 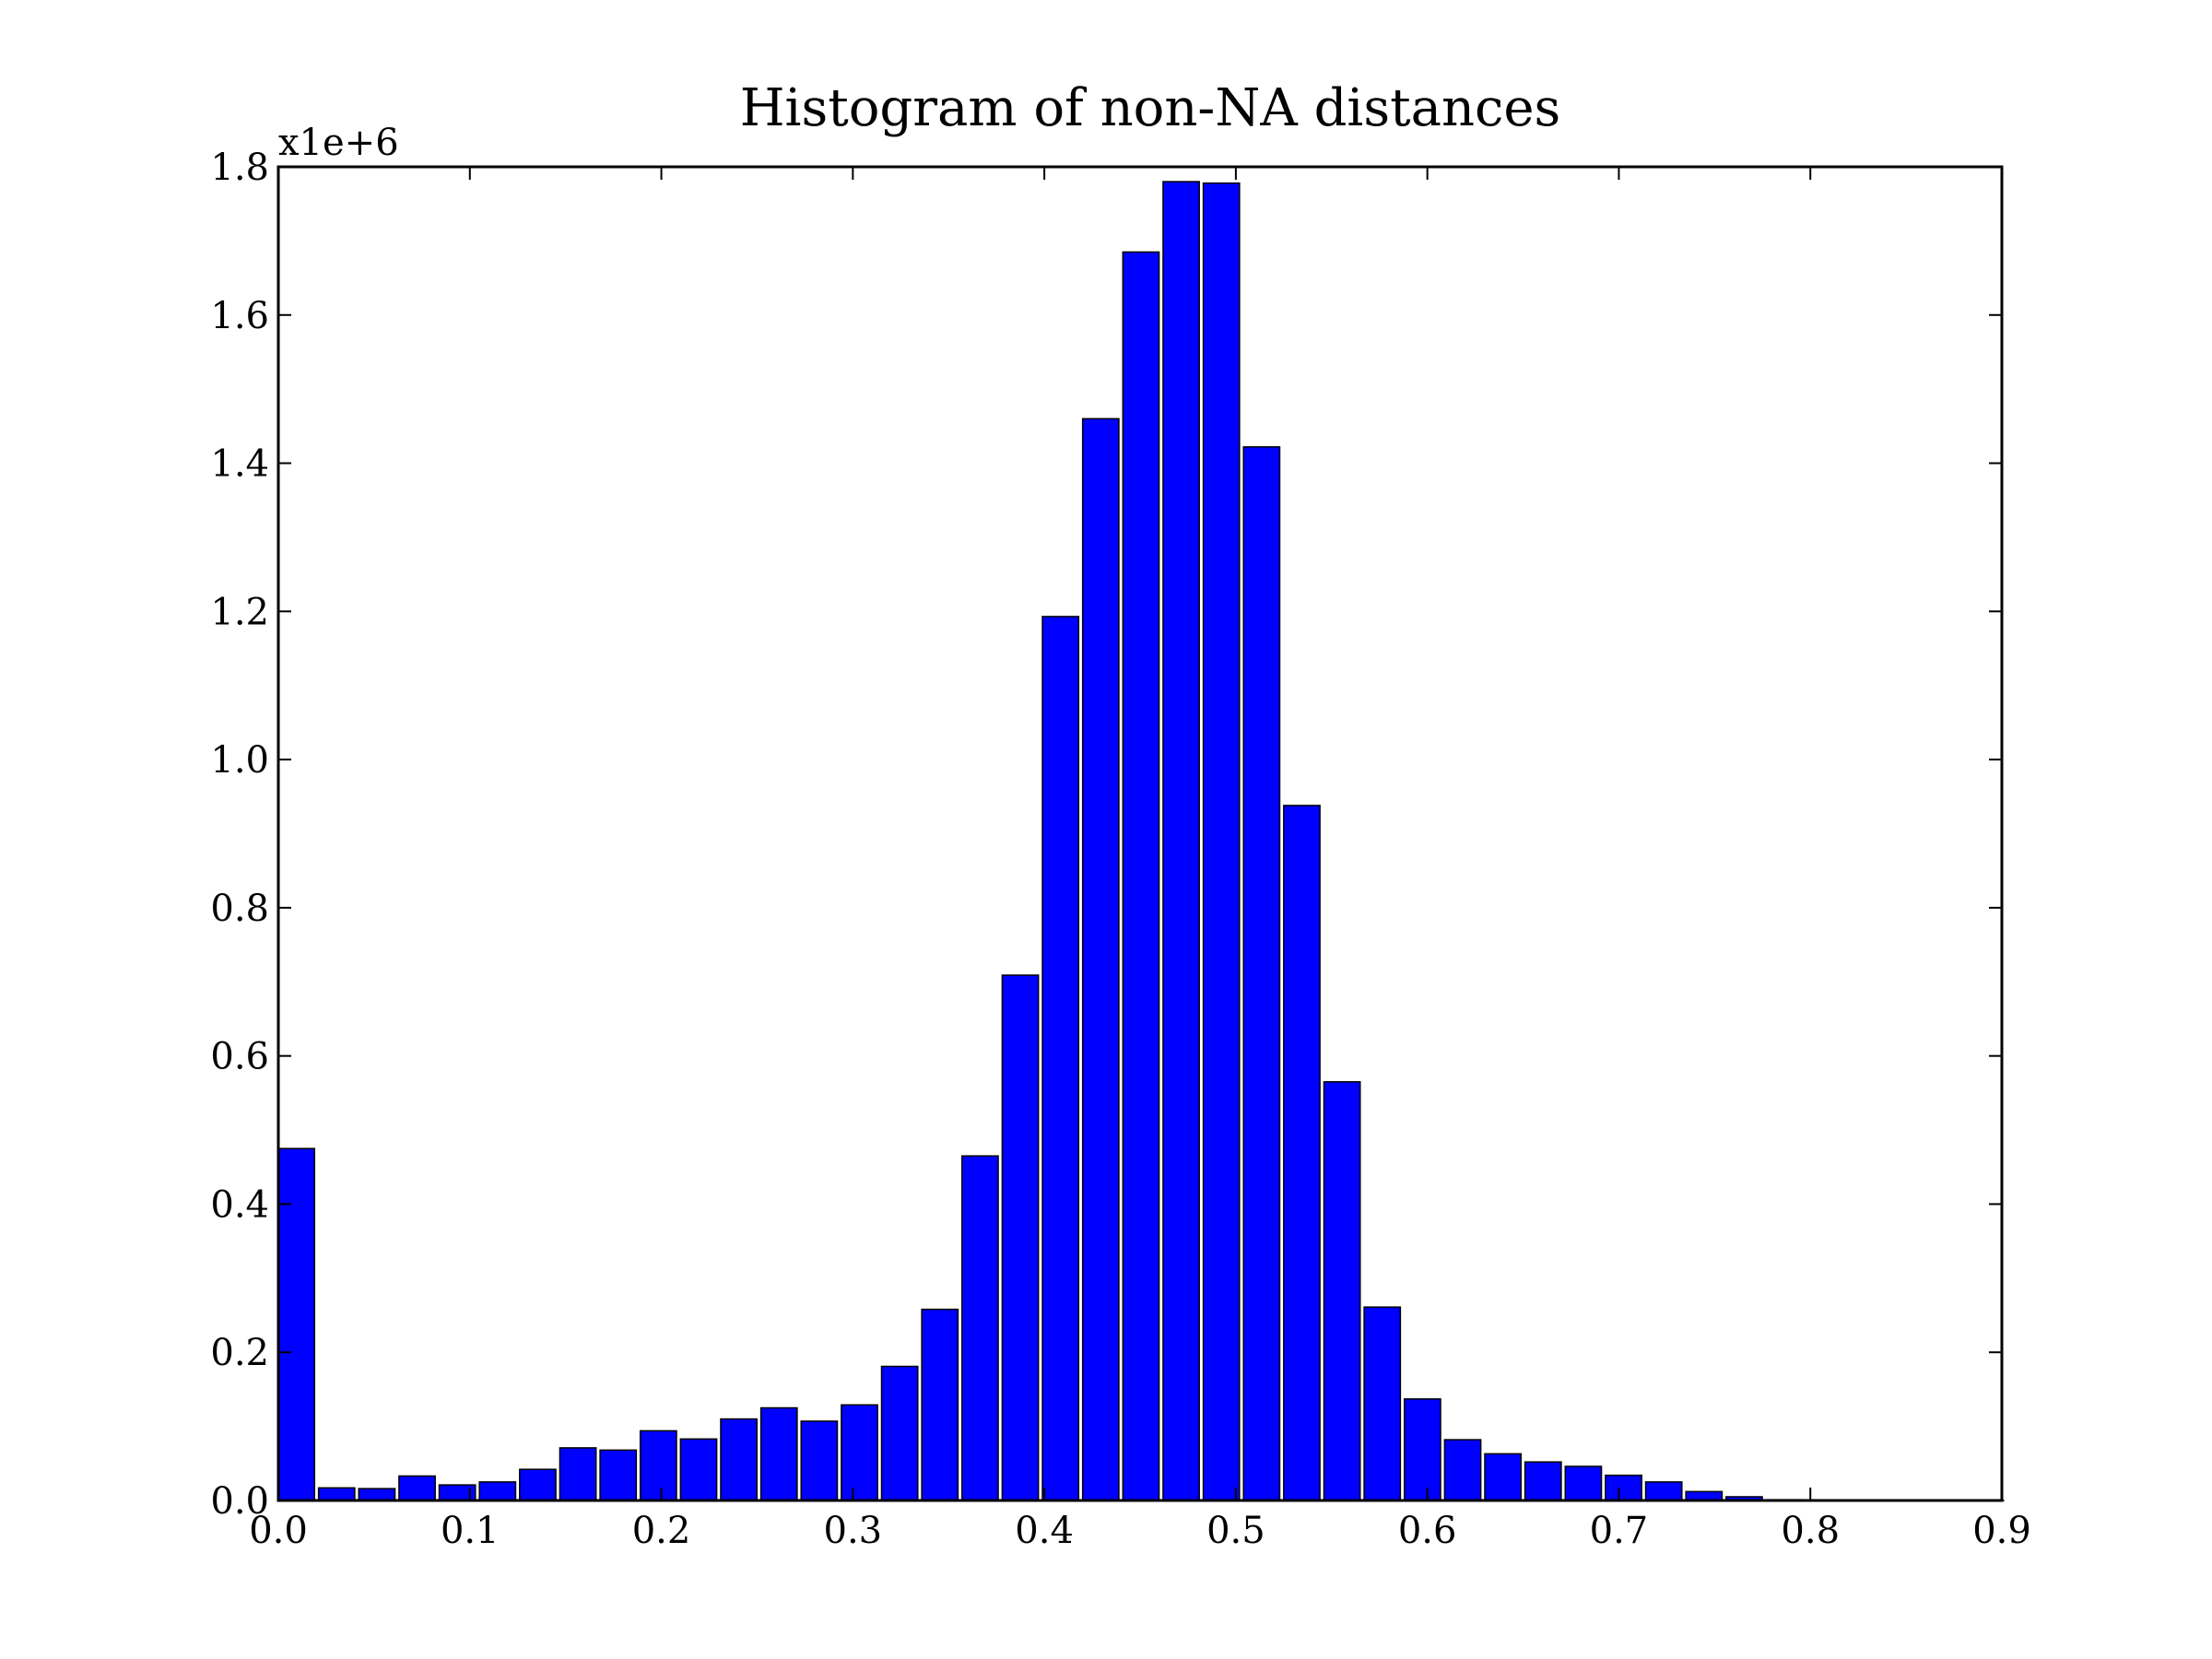 I want to click on x-tick-label: 0.4, so click(x=1044, y=1531).